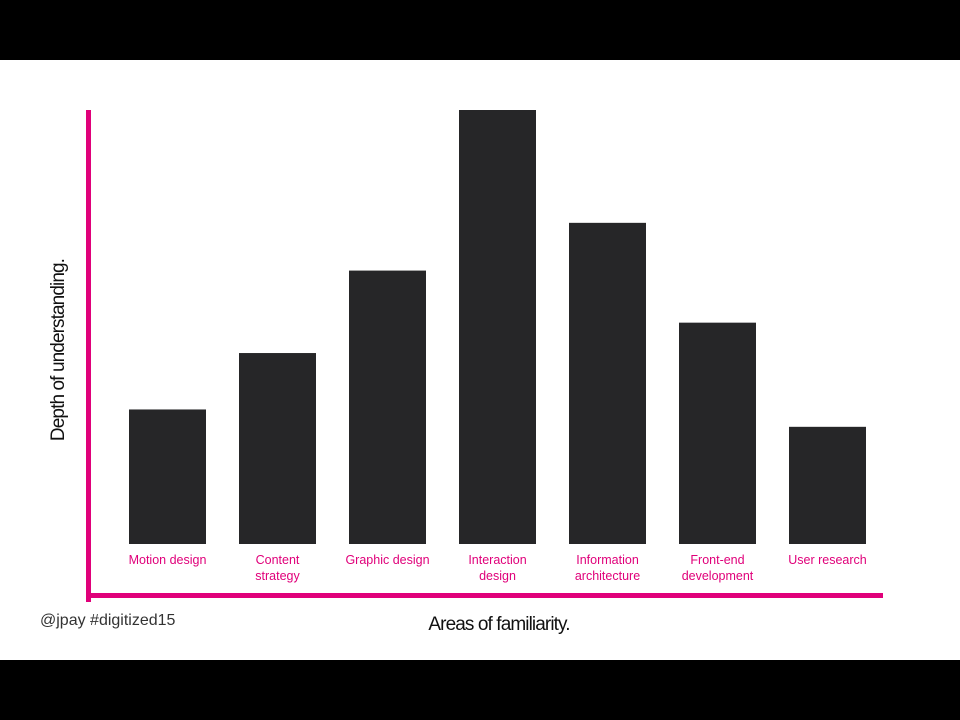 The width and height of the screenshot is (960, 720). Describe the element at coordinates (607, 568) in the screenshot. I see `category-label: Information architecture` at that location.